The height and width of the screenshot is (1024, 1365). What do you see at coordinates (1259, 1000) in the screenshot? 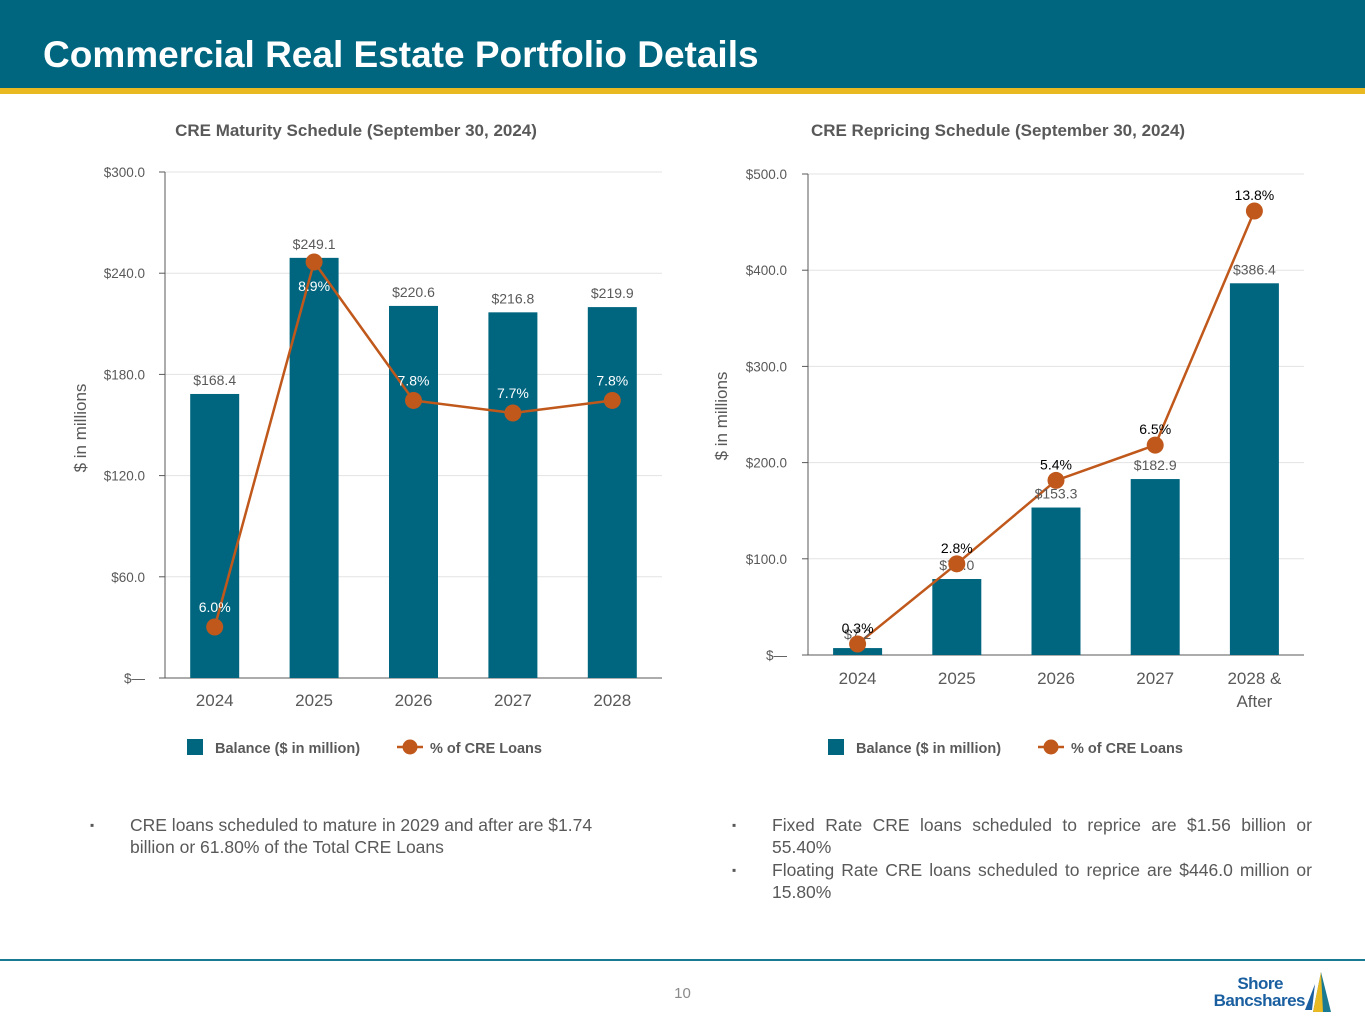
I see `logo-text-line2: Bancshares` at bounding box center [1259, 1000].